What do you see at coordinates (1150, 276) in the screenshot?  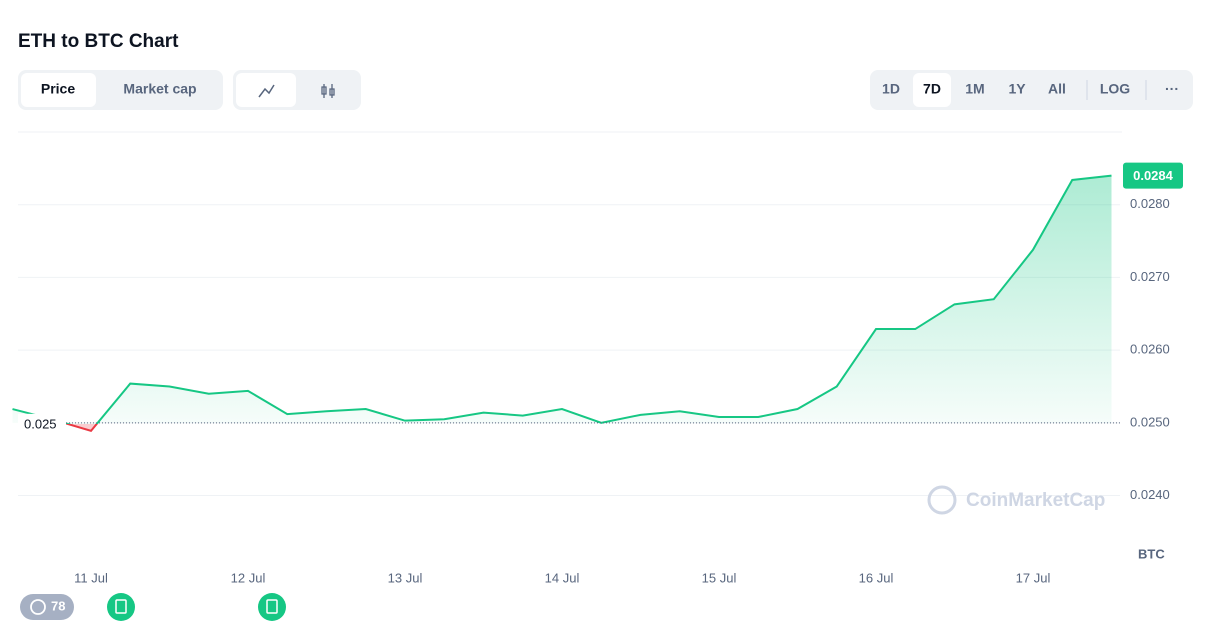 I see `y-tick-label: 0.0270` at bounding box center [1150, 276].